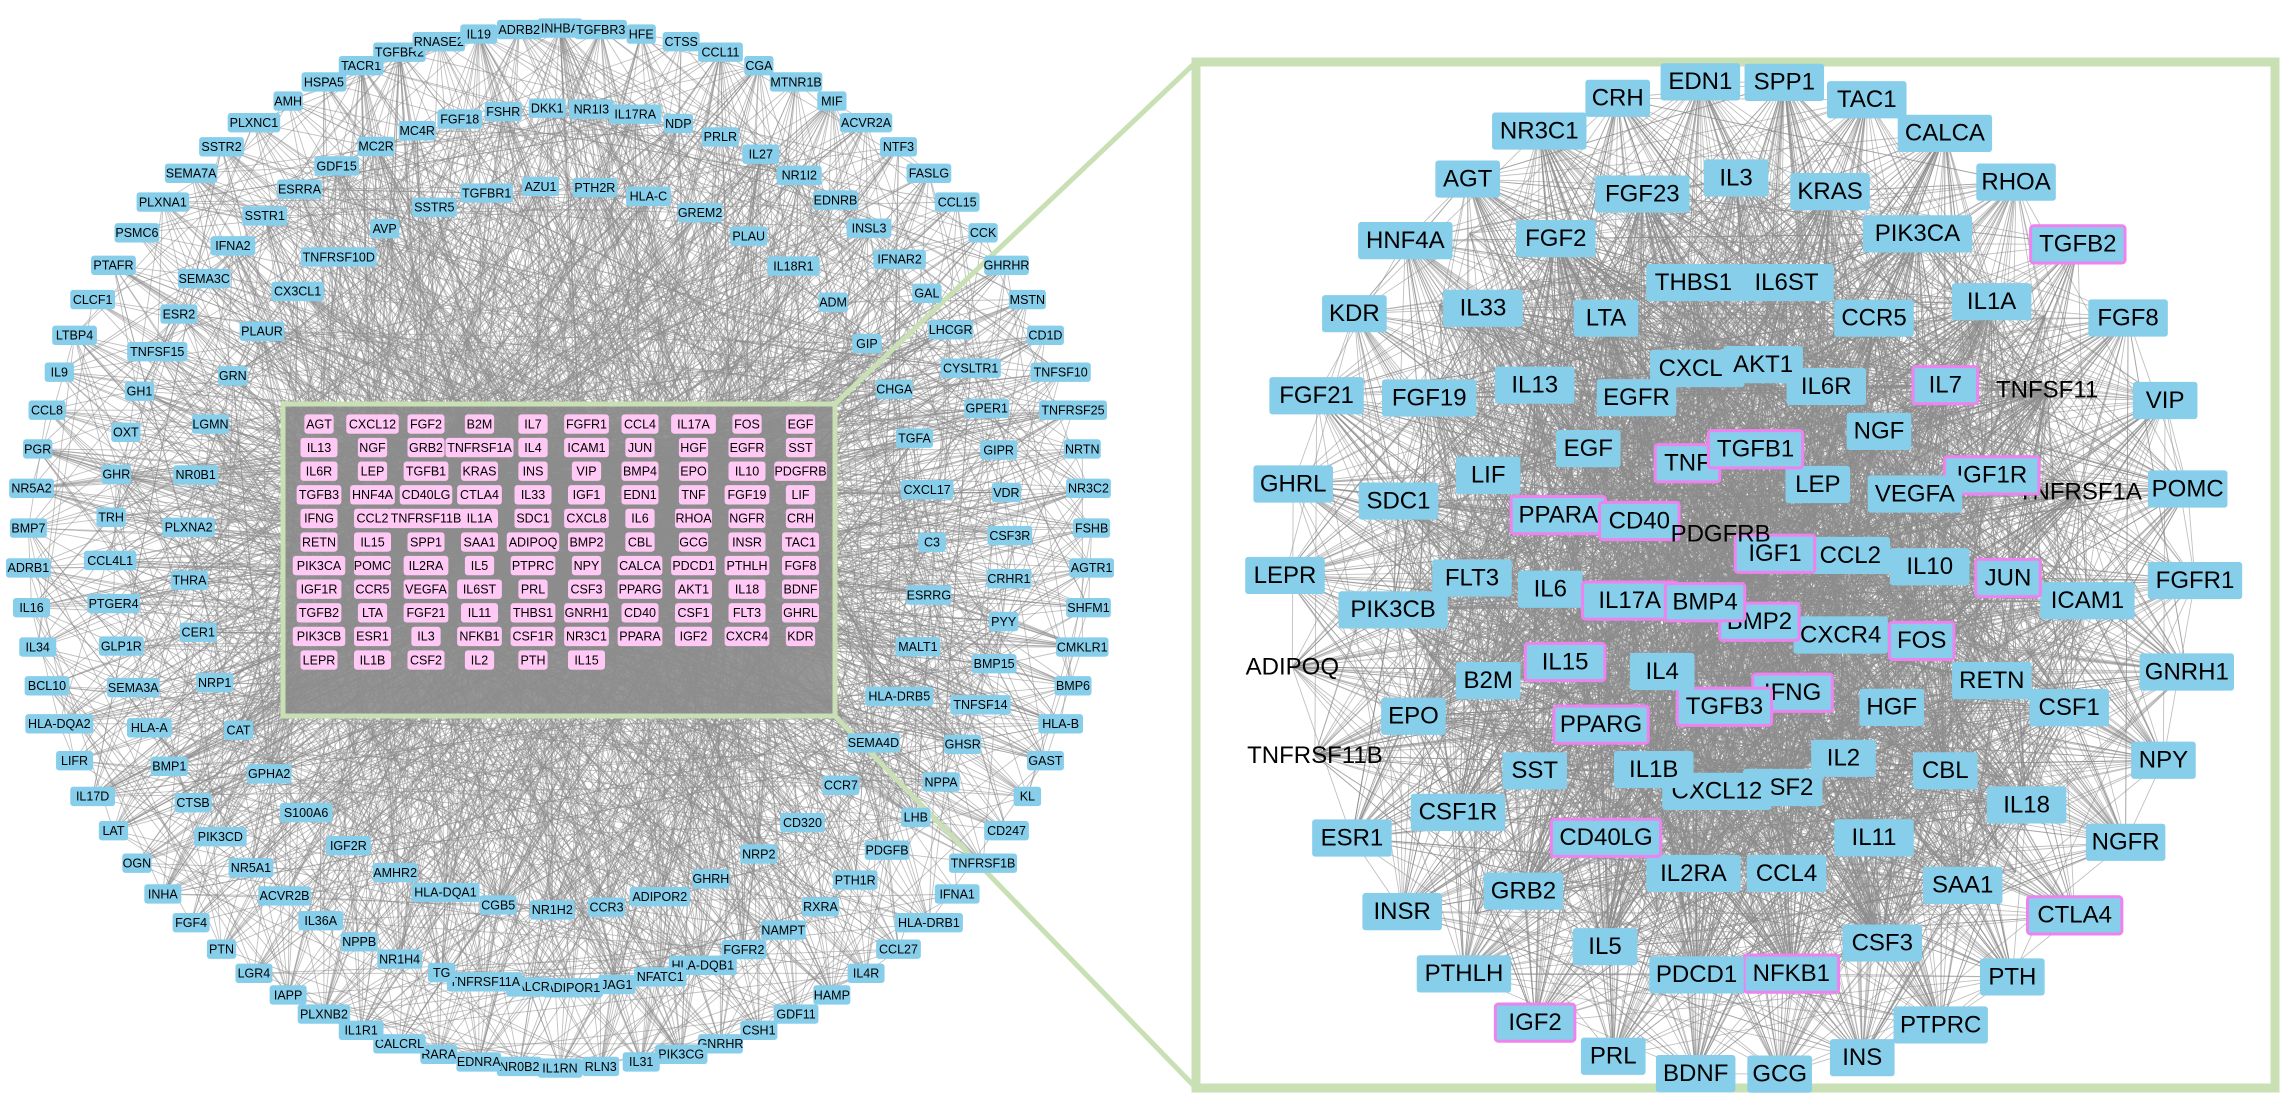 The width and height of the screenshot is (2283, 1098). What do you see at coordinates (221, 949) in the screenshot?
I see `node-label: PTN` at bounding box center [221, 949].